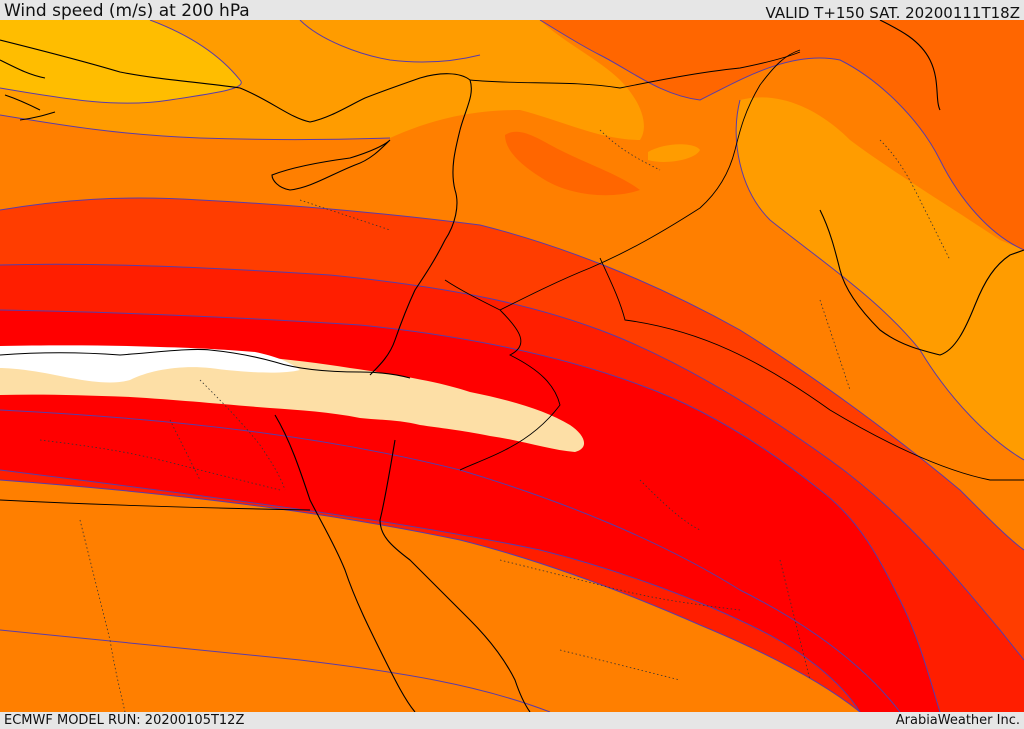 This screenshot has width=1024, height=729. I want to click on band-light-orange-blob, so click(674, 153).